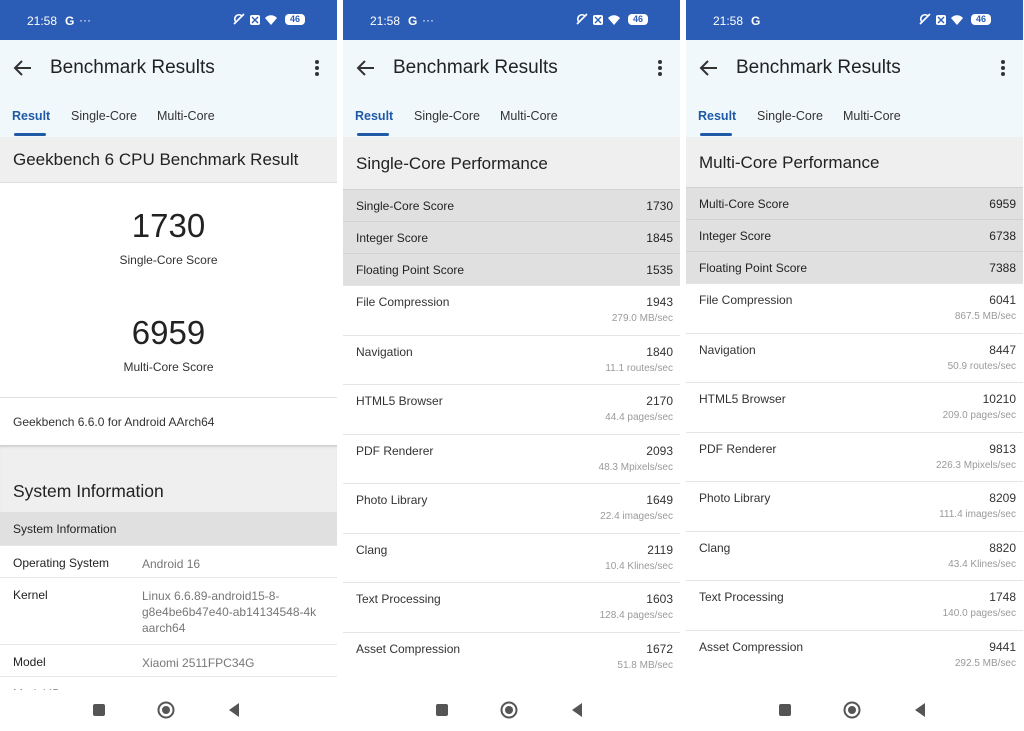 The height and width of the screenshot is (731, 1024). I want to click on section-header: Single-Core Performance, so click(511, 163).